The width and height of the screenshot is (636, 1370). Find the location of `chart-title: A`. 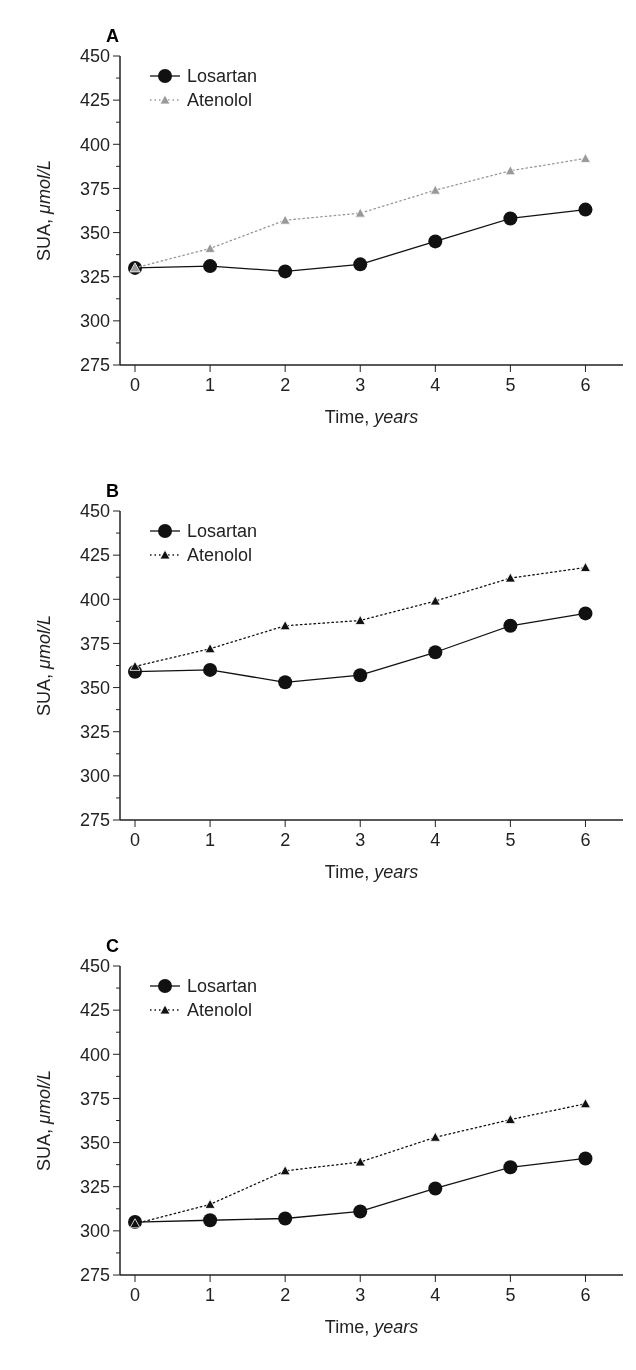

chart-title: A is located at coordinates (112, 36).